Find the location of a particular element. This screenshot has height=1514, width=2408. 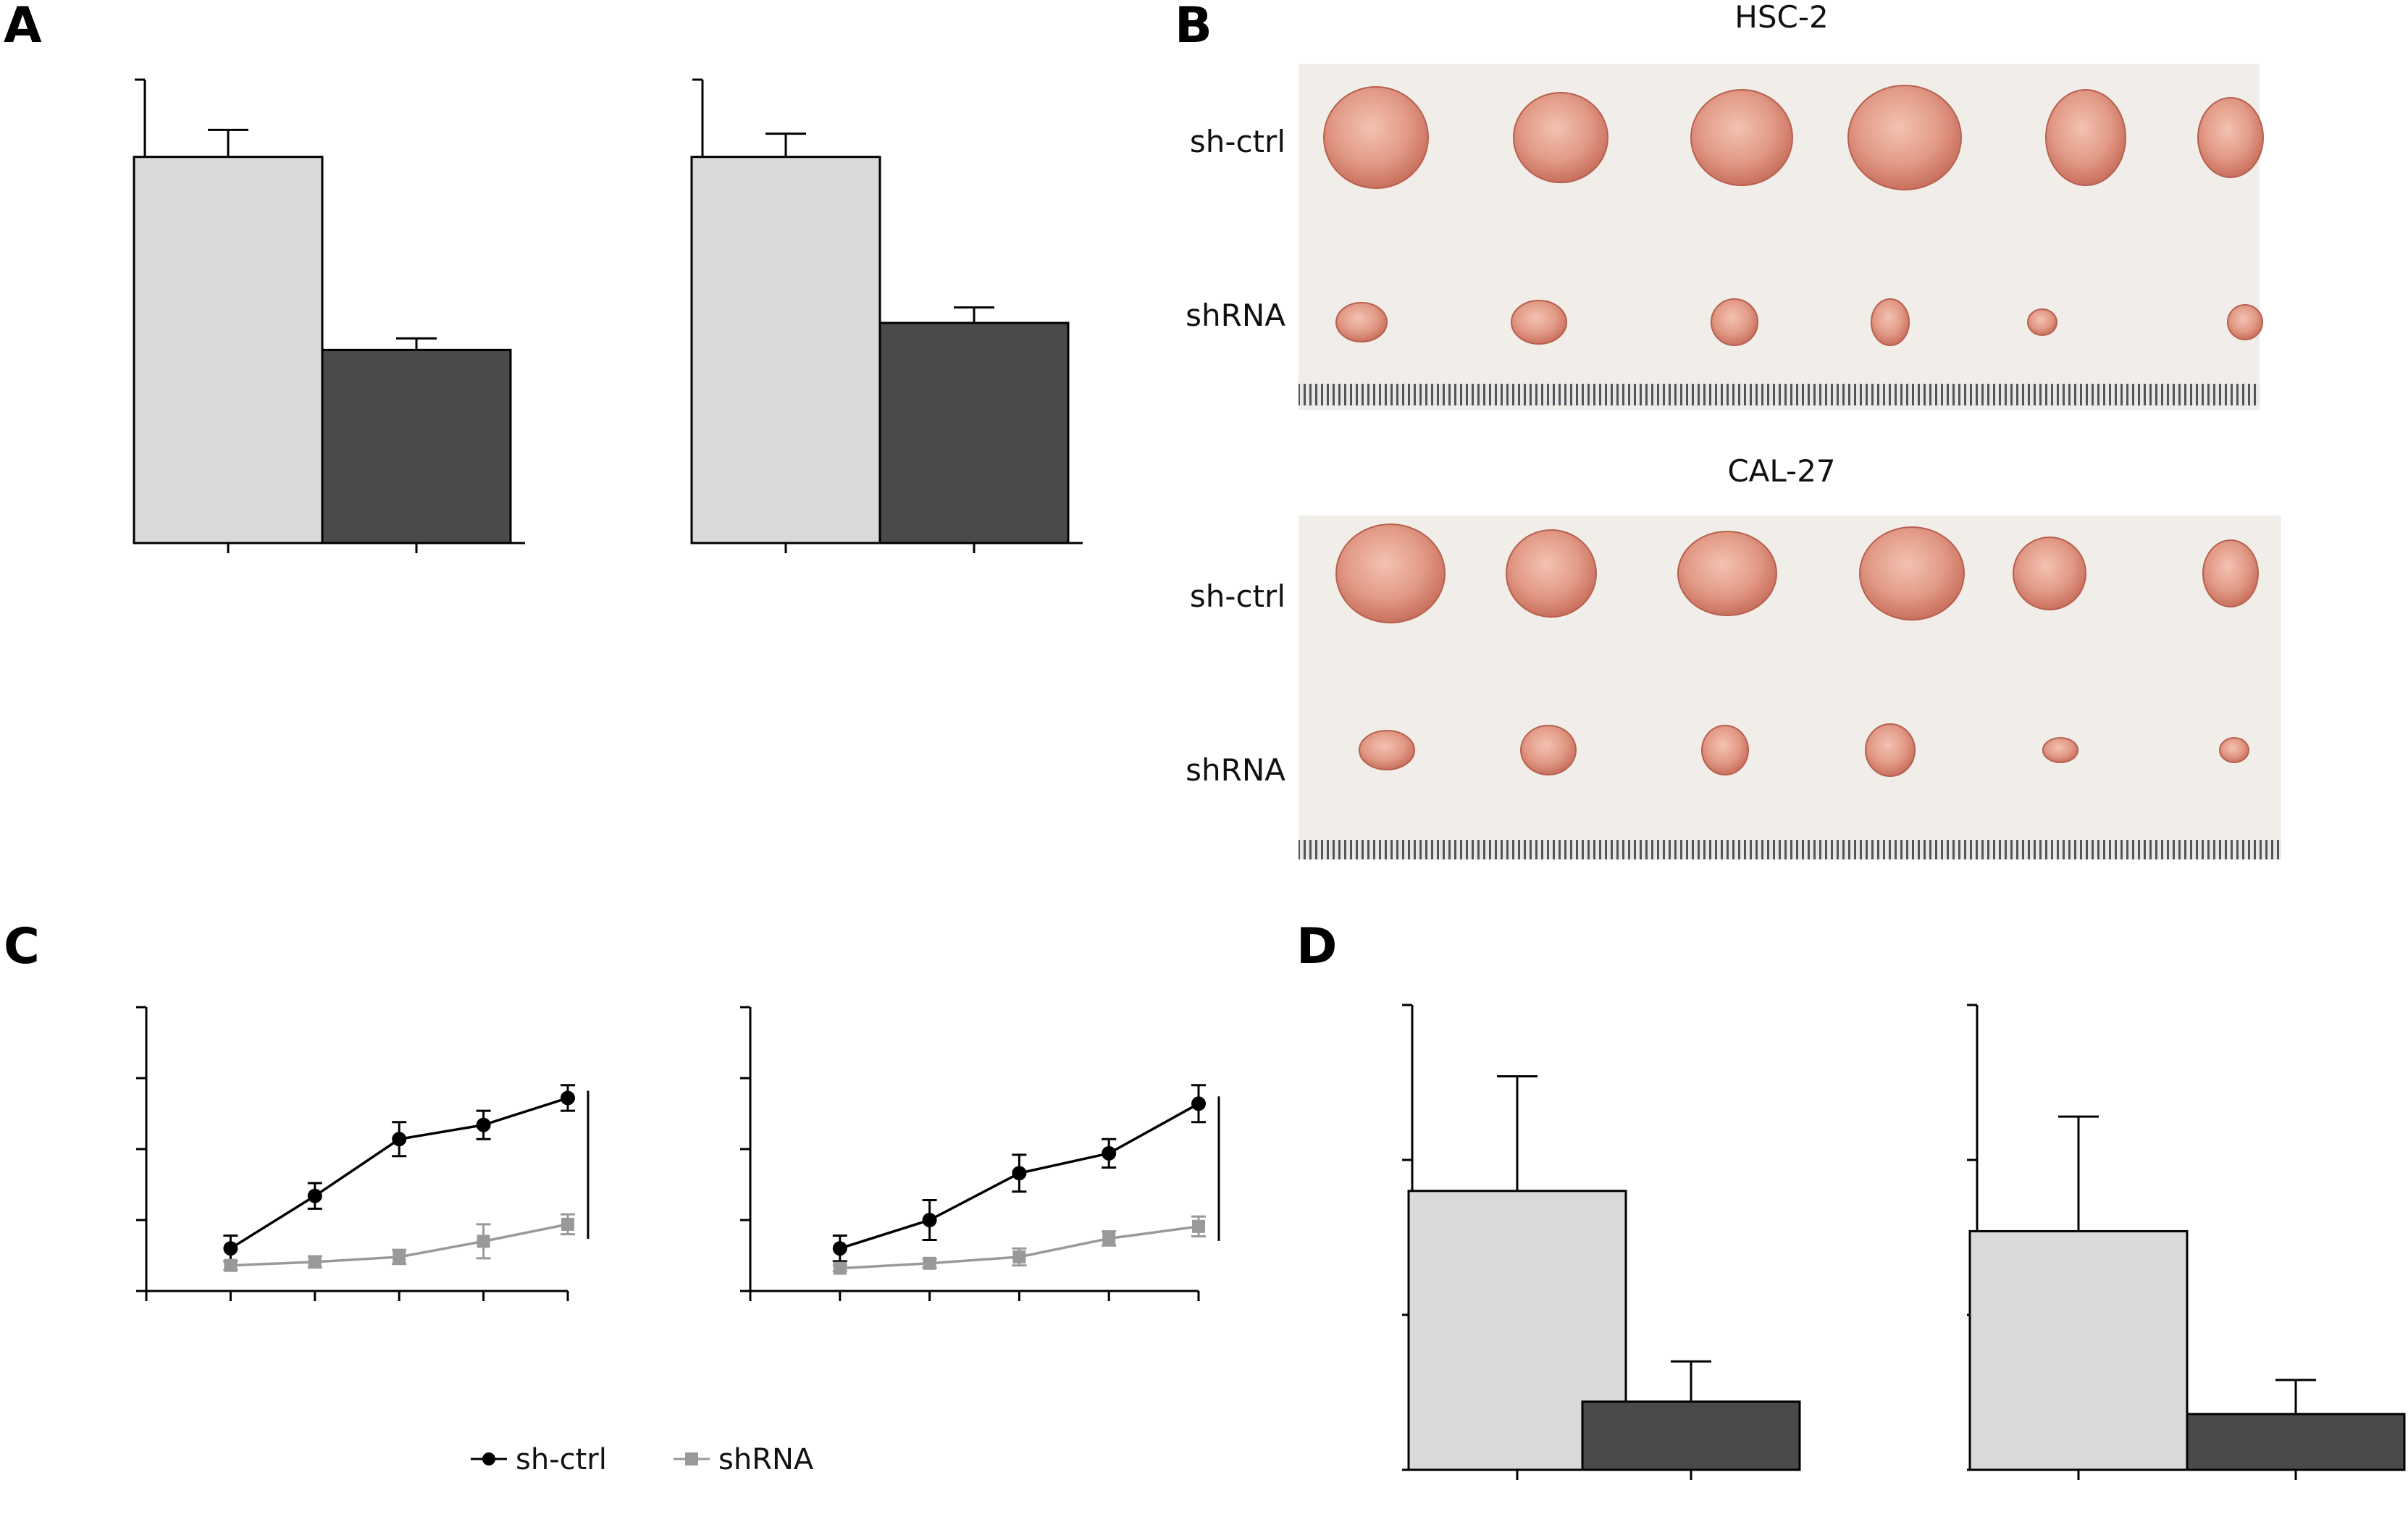

legend-marker-shrna is located at coordinates (692, 1458).